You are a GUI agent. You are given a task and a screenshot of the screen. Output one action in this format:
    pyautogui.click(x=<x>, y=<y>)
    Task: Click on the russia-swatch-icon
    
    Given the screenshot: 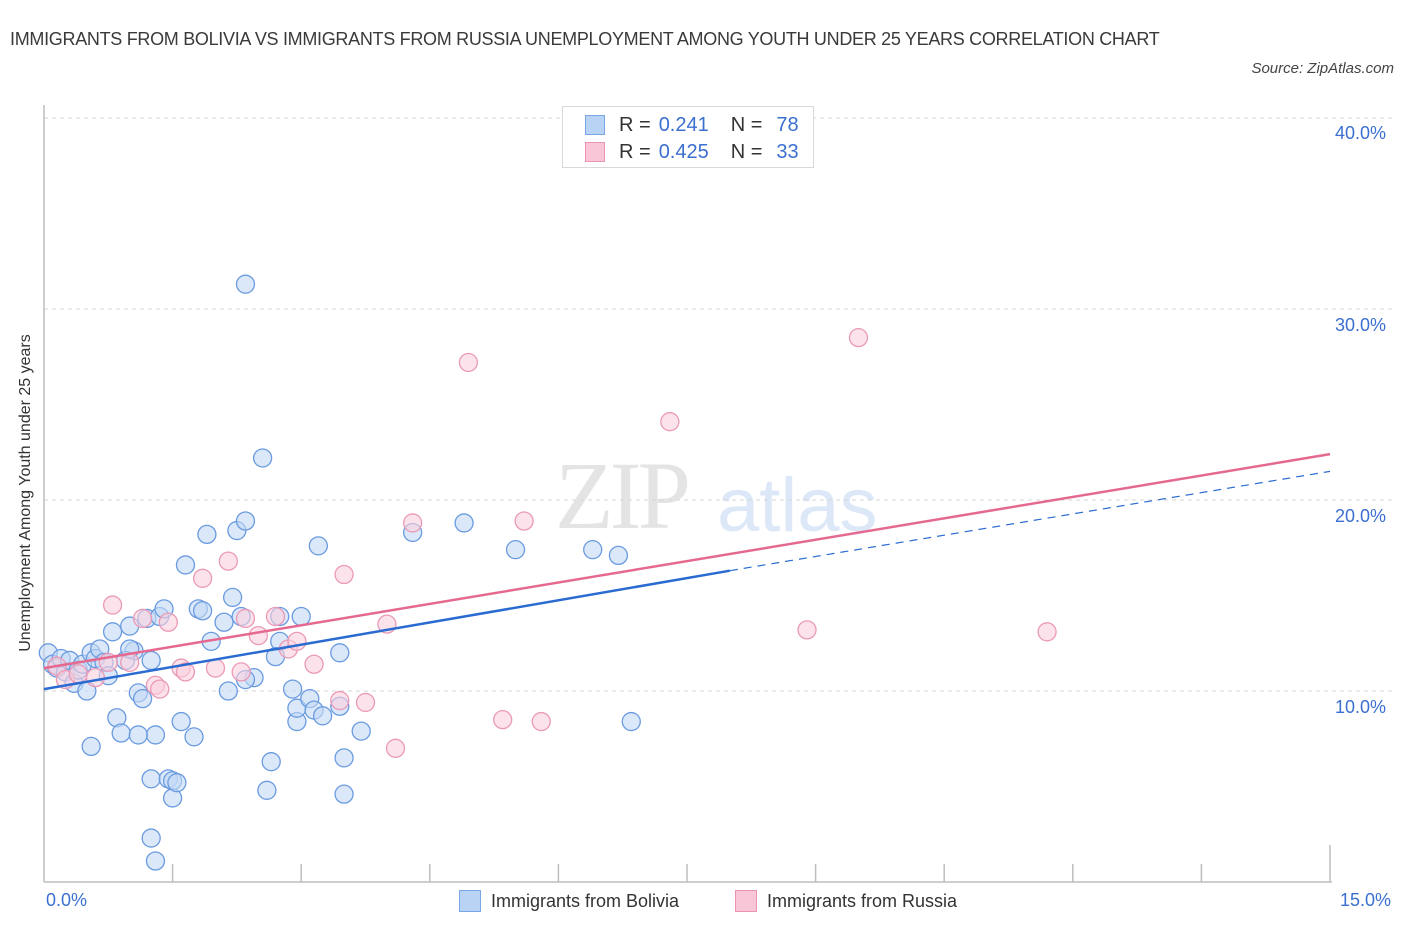 What is the action you would take?
    pyautogui.click(x=595, y=152)
    